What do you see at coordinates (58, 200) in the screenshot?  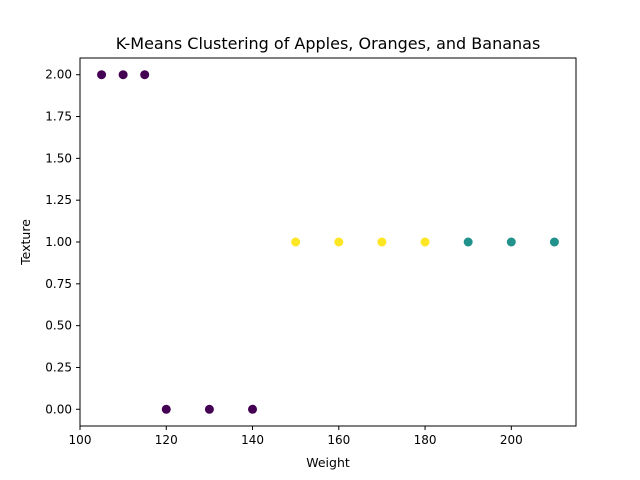 I see `y-tick-label: 1.25` at bounding box center [58, 200].